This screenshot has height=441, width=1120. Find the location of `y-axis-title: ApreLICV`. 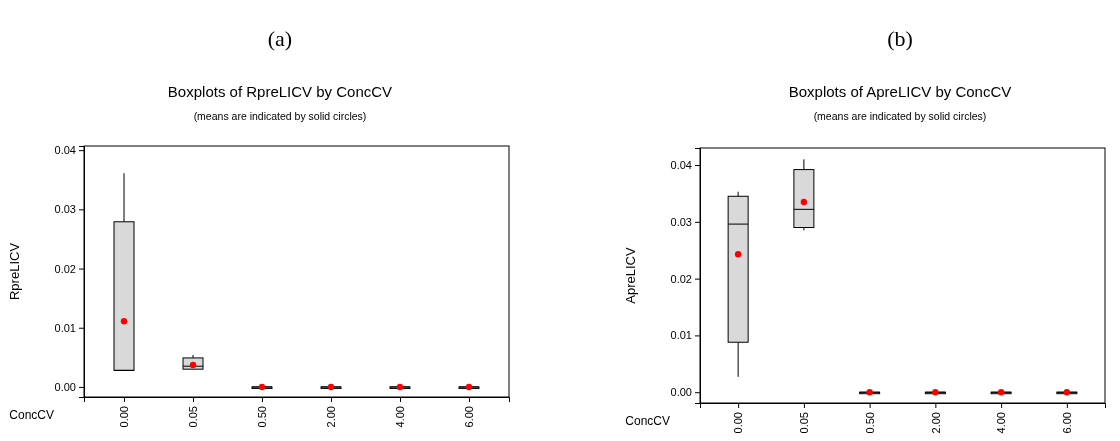

y-axis-title: ApreLICV is located at coordinates (630, 275).